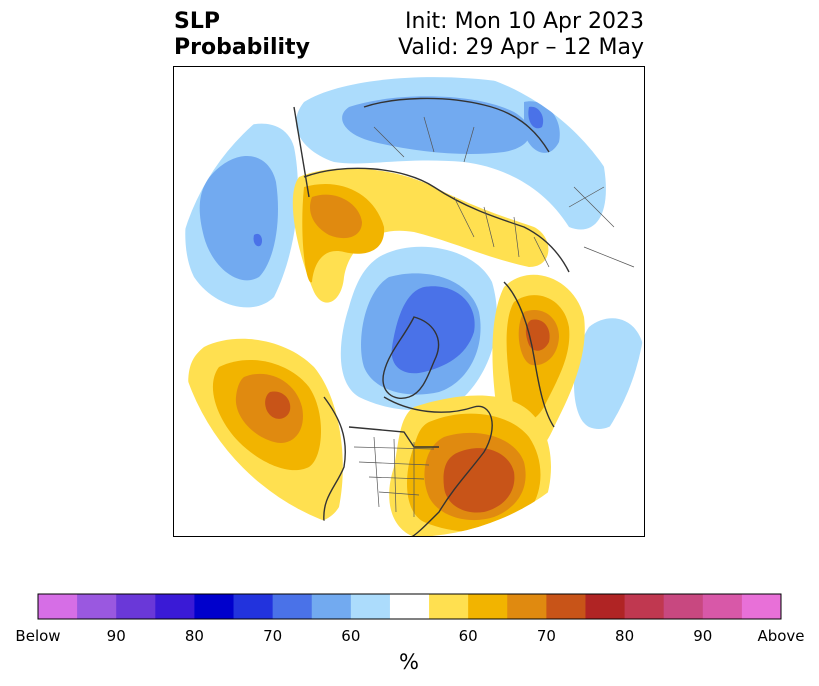  I want to click on map-title-left: SLP Probability, so click(242, 35).